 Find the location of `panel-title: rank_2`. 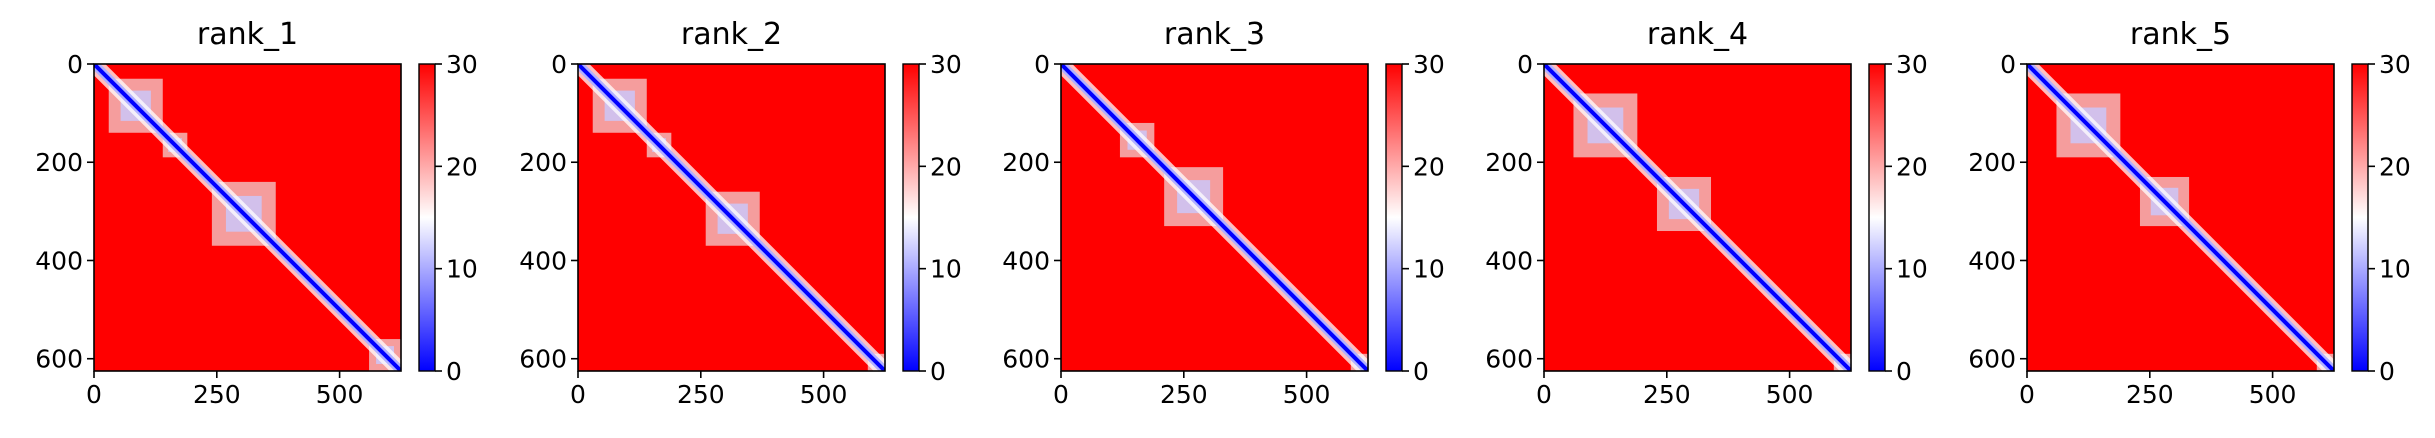

panel-title: rank_2 is located at coordinates (731, 34).